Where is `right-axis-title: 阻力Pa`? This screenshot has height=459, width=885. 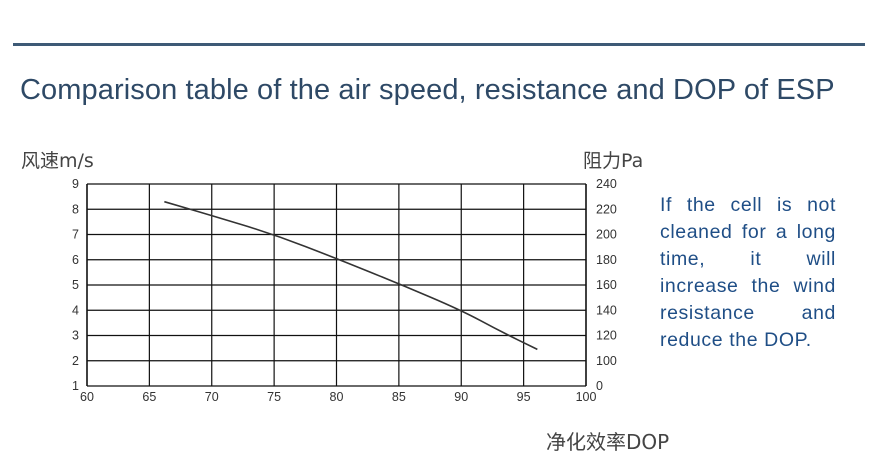
right-axis-title: 阻力Pa is located at coordinates (613, 161).